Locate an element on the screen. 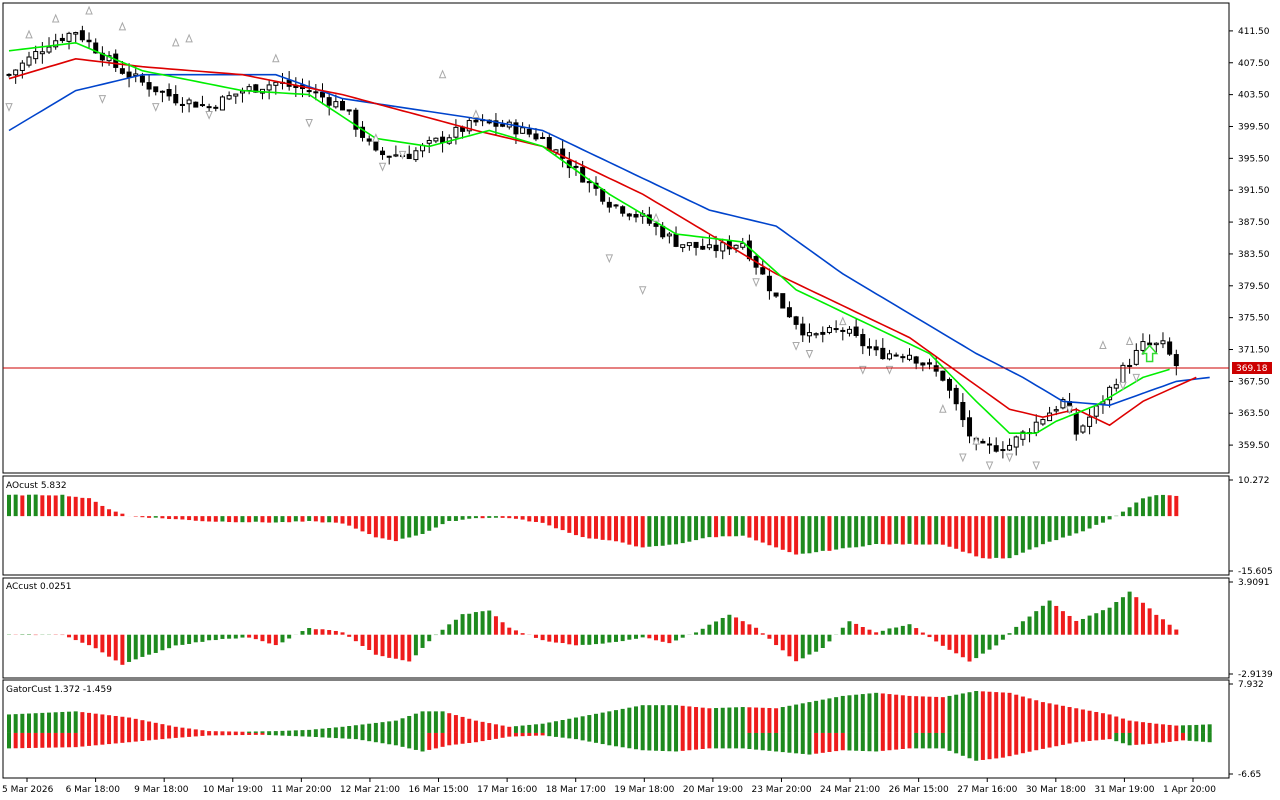 The width and height of the screenshot is (1280, 800). time-tick-label: 5 Mar 2026 is located at coordinates (28, 790).